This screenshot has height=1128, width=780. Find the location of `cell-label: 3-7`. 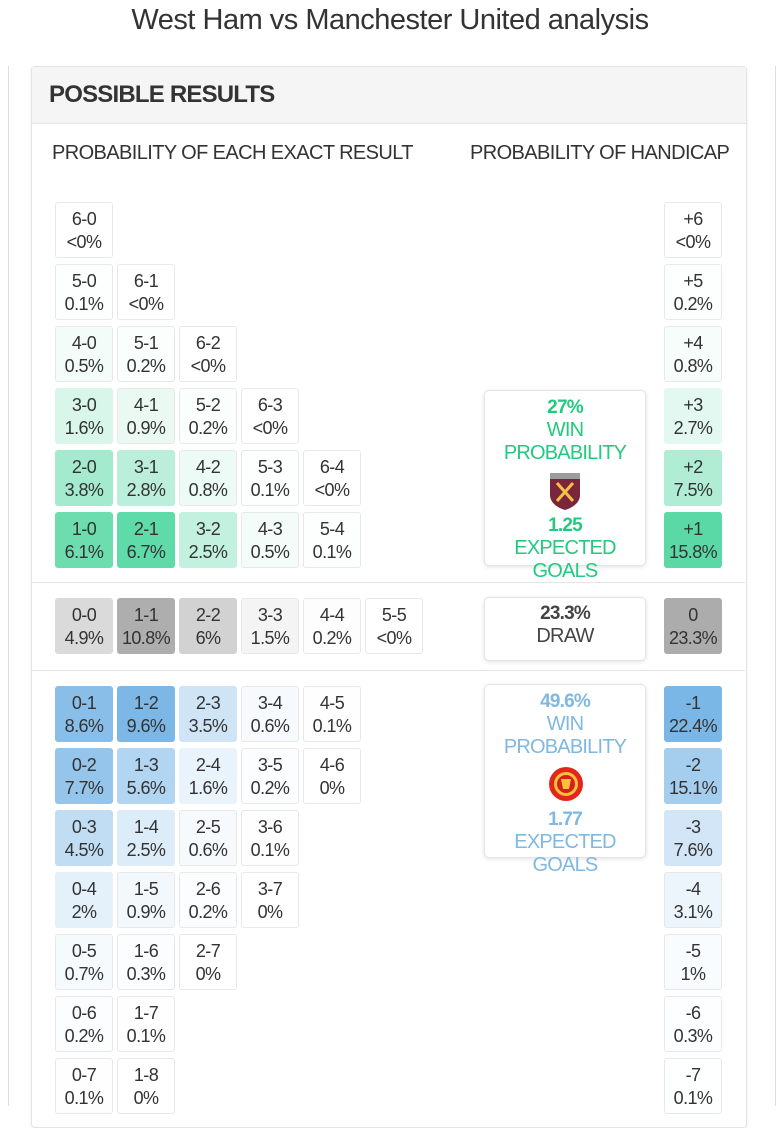

cell-label: 3-7 is located at coordinates (270, 889).